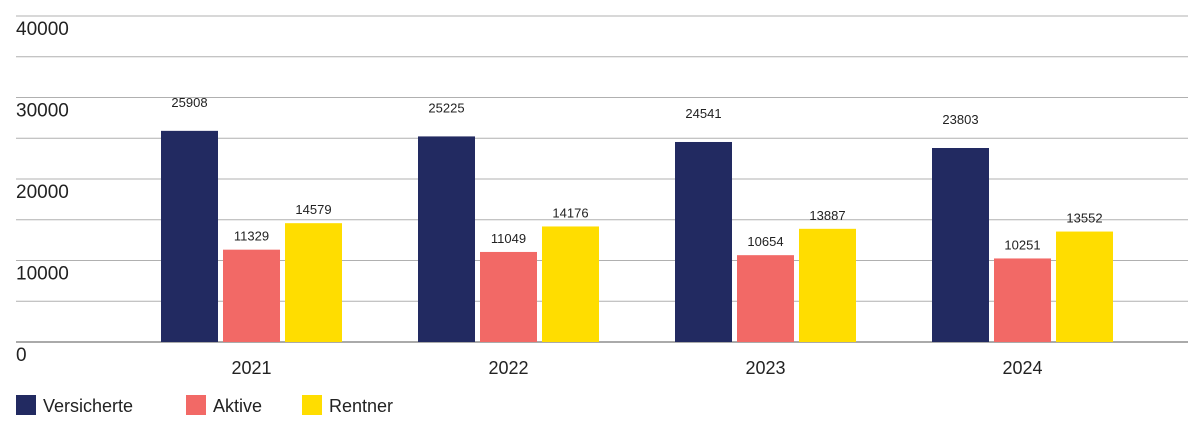 The width and height of the screenshot is (1200, 426). I want to click on data-label: 11049, so click(508, 238).